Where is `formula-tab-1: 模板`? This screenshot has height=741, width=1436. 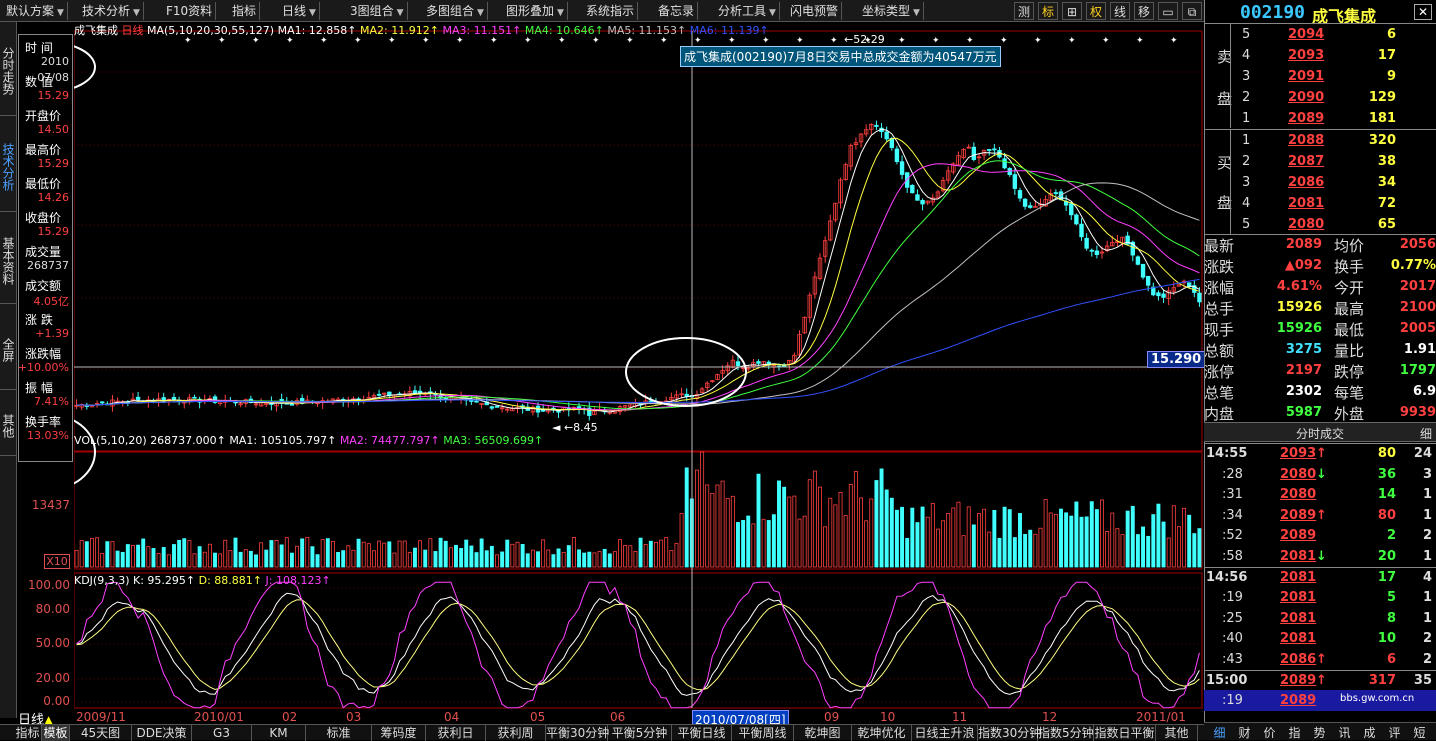
formula-tab-1: 模板 is located at coordinates (56, 733).